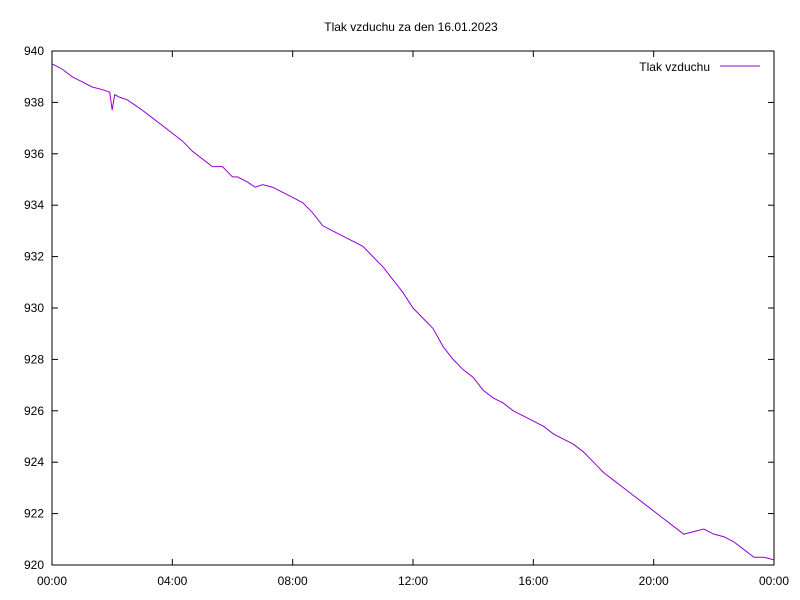  Describe the element at coordinates (34, 462) in the screenshot. I see `y-tick-label: 924` at that location.